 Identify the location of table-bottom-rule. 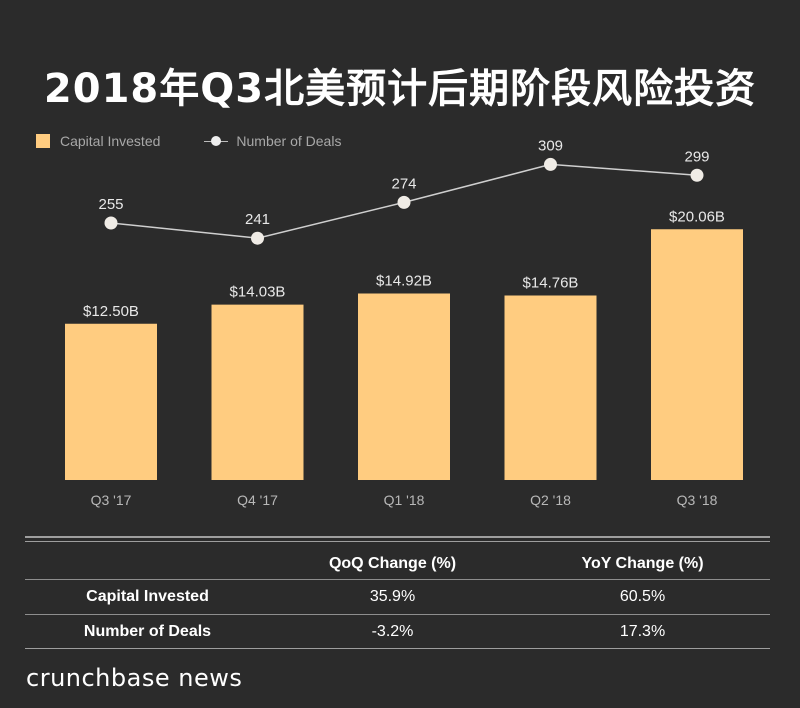
(397, 648).